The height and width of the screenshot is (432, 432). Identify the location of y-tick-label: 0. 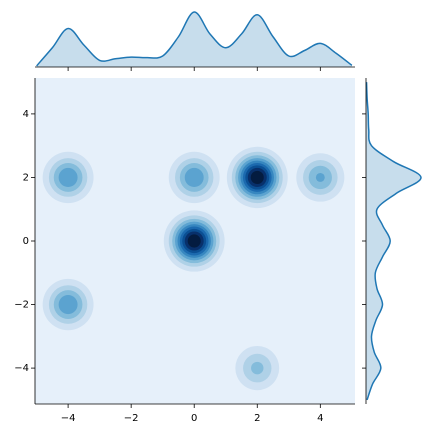
(26, 241).